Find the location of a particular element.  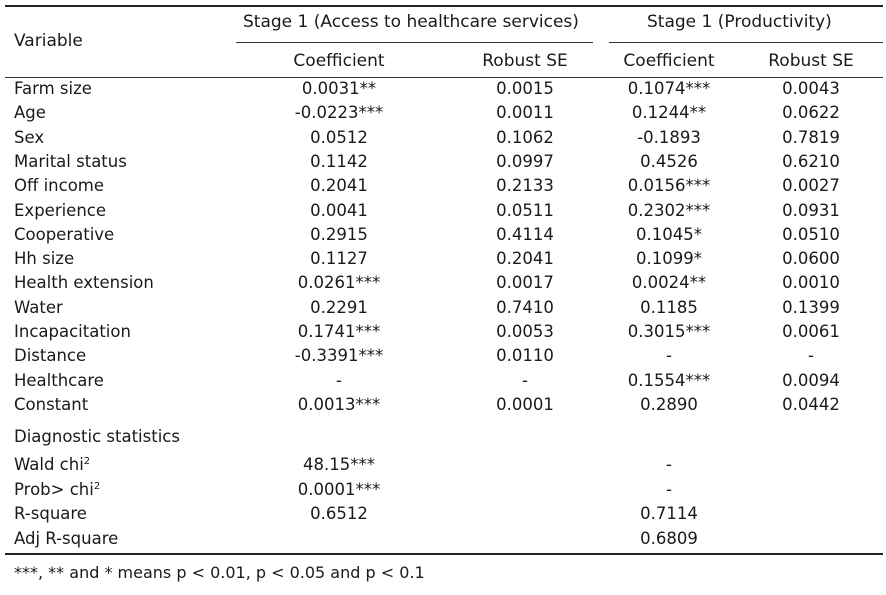

row-variable: Incapacitation is located at coordinates (72, 331).